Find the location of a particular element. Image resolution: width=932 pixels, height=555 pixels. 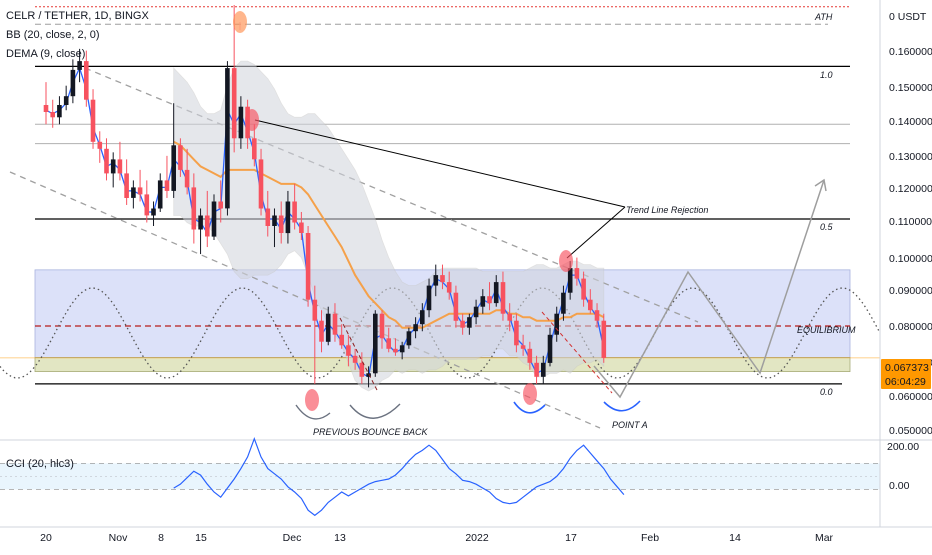

trendline-connector is located at coordinates (440, 163).